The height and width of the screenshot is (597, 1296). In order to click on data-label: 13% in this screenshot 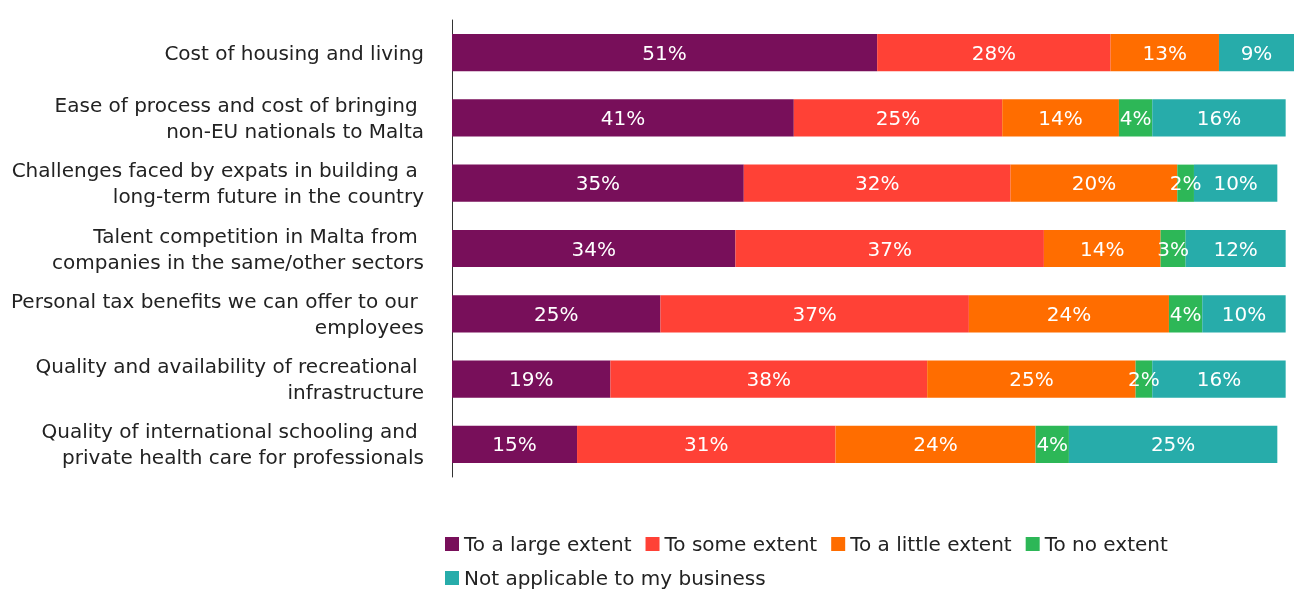, I will do `click(1165, 52)`.